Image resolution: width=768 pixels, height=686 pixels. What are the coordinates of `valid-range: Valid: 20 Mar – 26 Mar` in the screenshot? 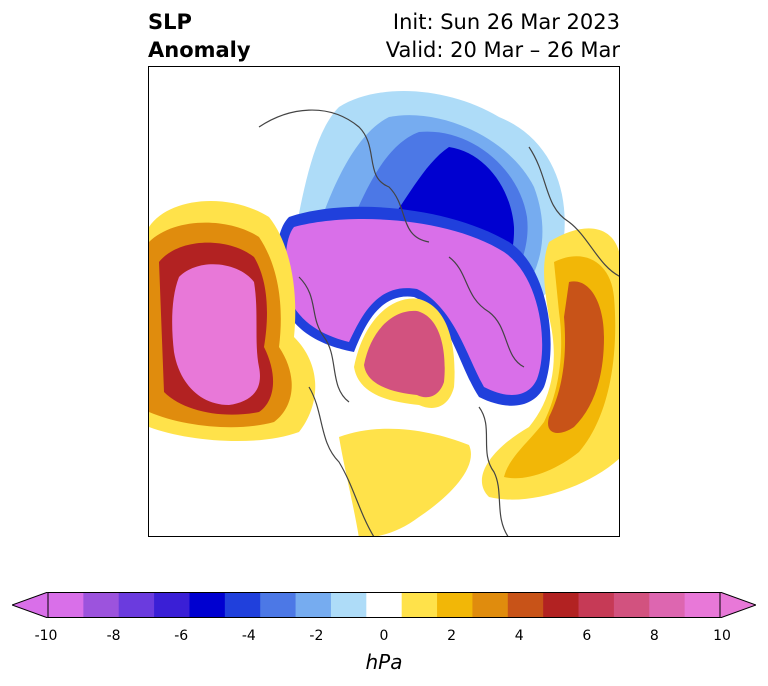 It's located at (502, 50).